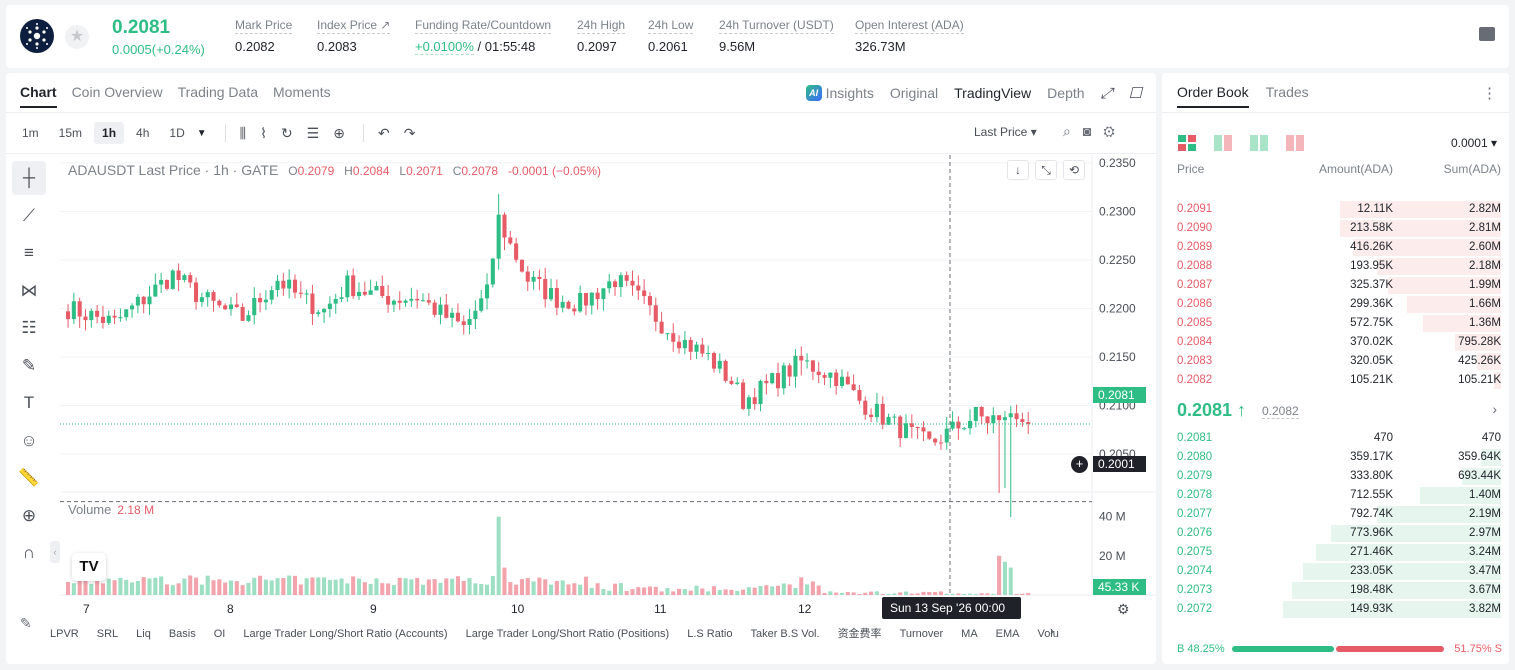 The image size is (1515, 670). What do you see at coordinates (1335, 571) in the screenshot?
I see `order-row: 0.2074 233.05K 3.47M` at bounding box center [1335, 571].